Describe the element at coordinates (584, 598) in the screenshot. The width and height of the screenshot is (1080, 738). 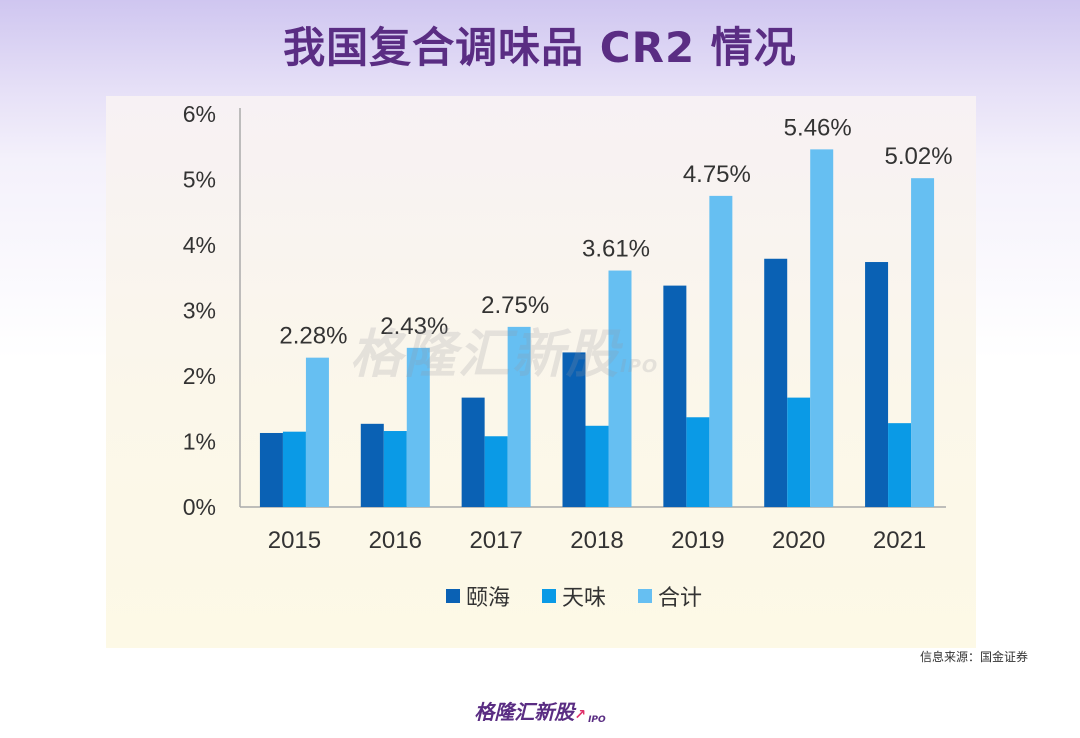
I see `legend-label: 天味` at that location.